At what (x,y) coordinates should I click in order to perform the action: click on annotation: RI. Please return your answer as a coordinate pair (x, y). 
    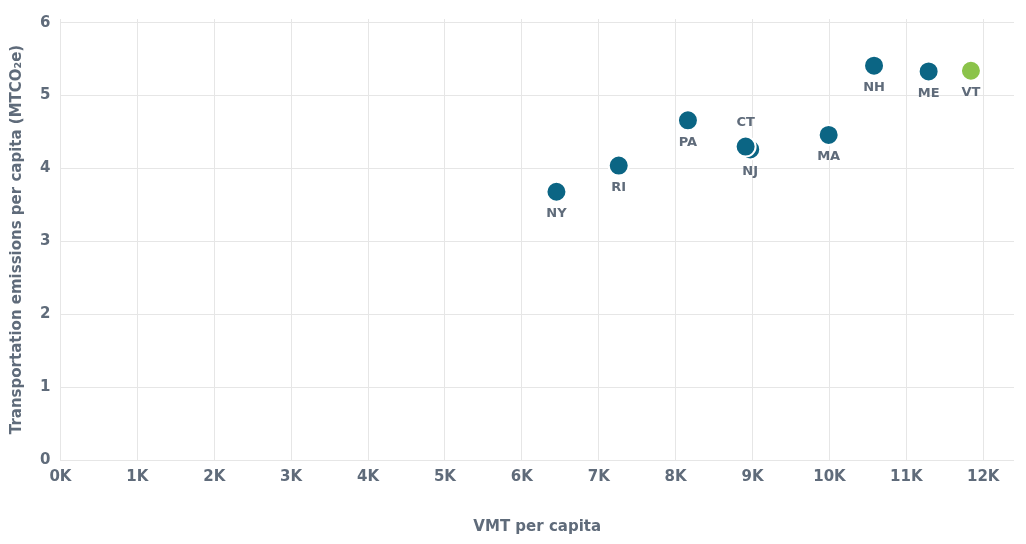
    Looking at the image, I should click on (619, 186).